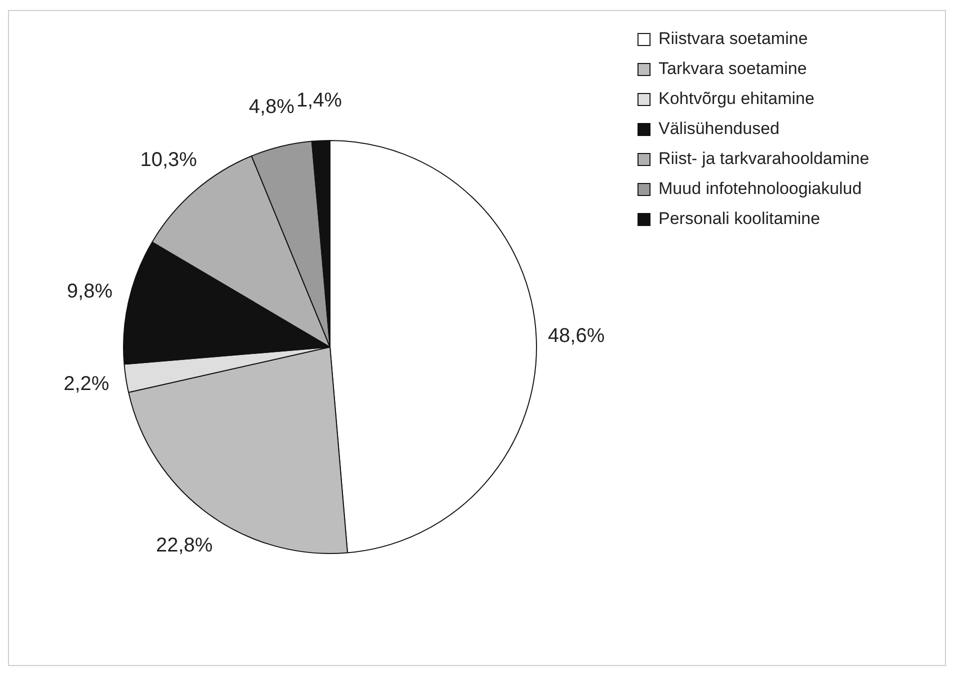 The image size is (956, 676). What do you see at coordinates (733, 38) in the screenshot?
I see `legend-label: Riistvara soetamine` at bounding box center [733, 38].